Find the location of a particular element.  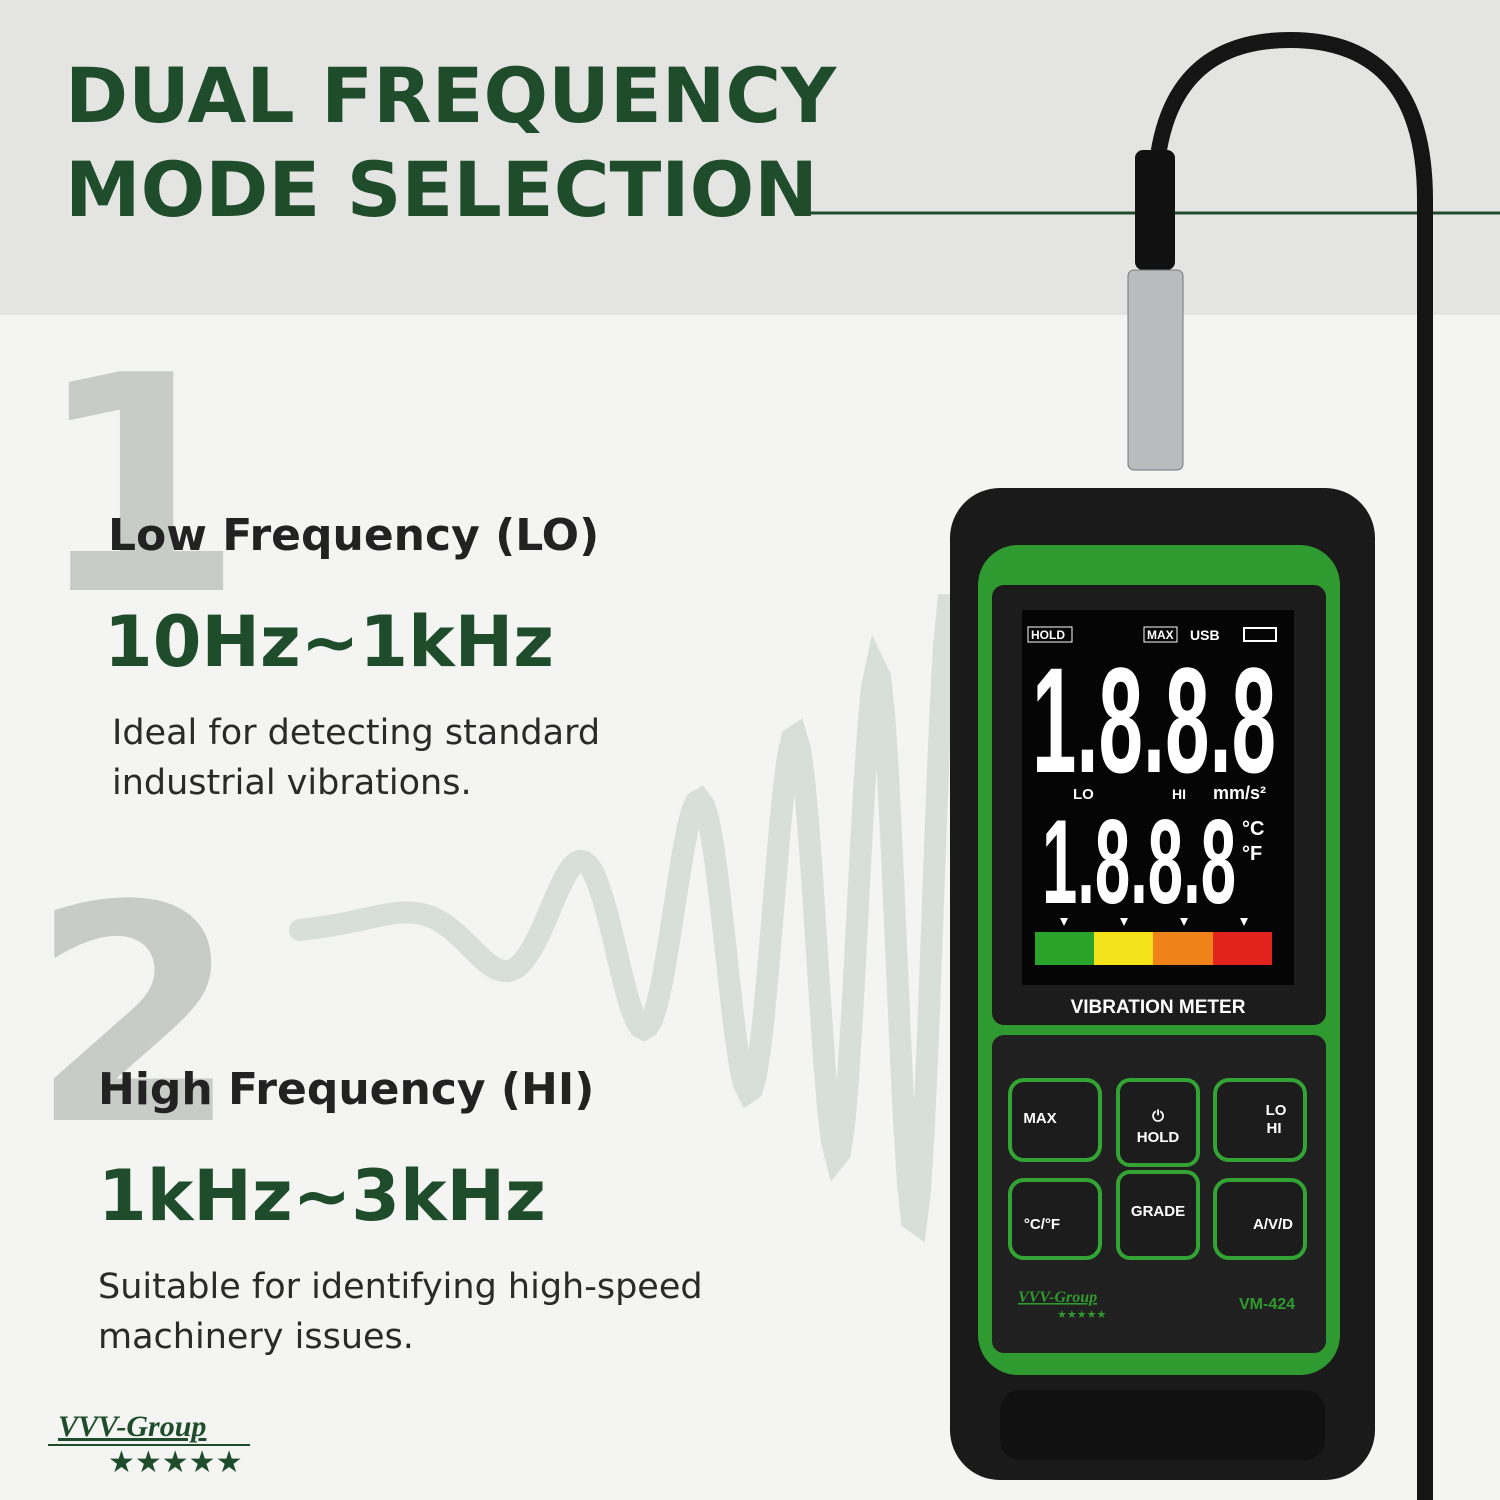

grade-bar is located at coordinates (1153, 941).